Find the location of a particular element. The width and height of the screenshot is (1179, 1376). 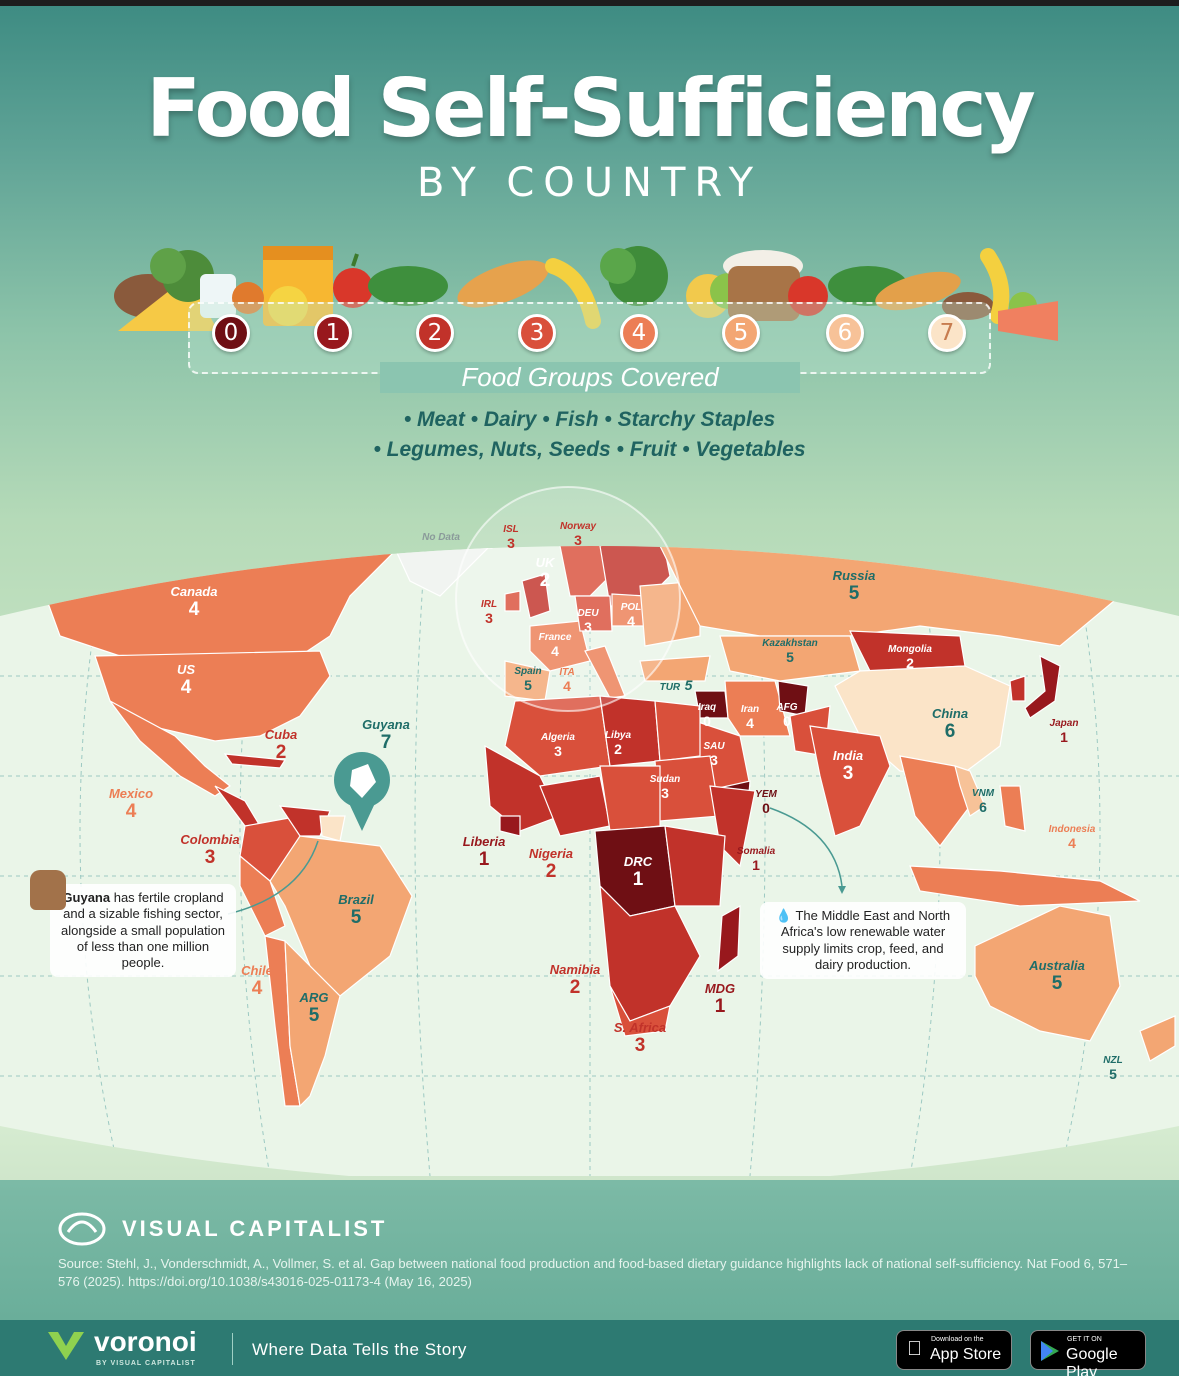

label-us: US 4 is located at coordinates (186, 679).